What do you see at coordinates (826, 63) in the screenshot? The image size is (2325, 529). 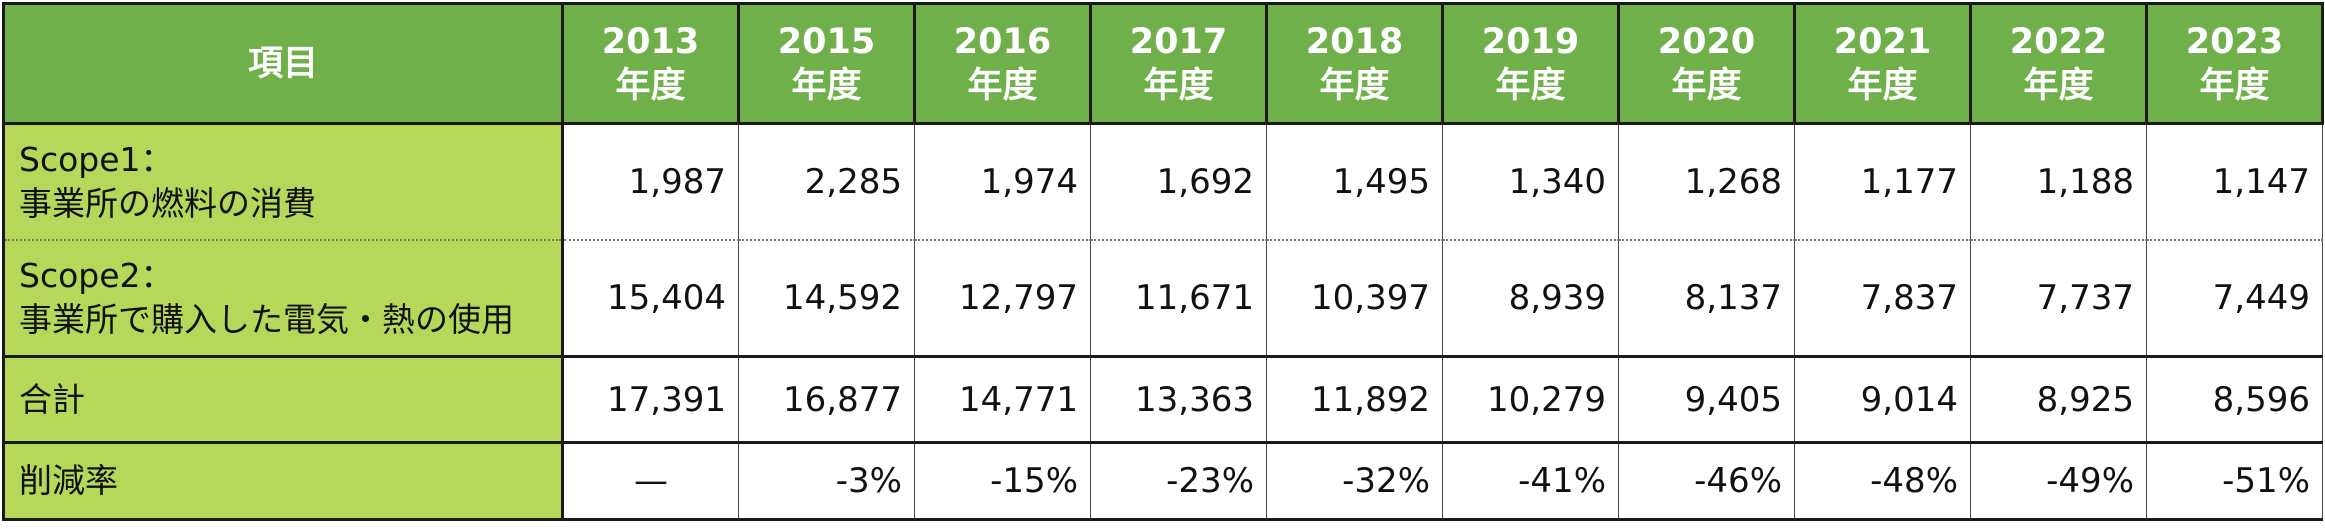 I see `header-year: 2015 年度` at bounding box center [826, 63].